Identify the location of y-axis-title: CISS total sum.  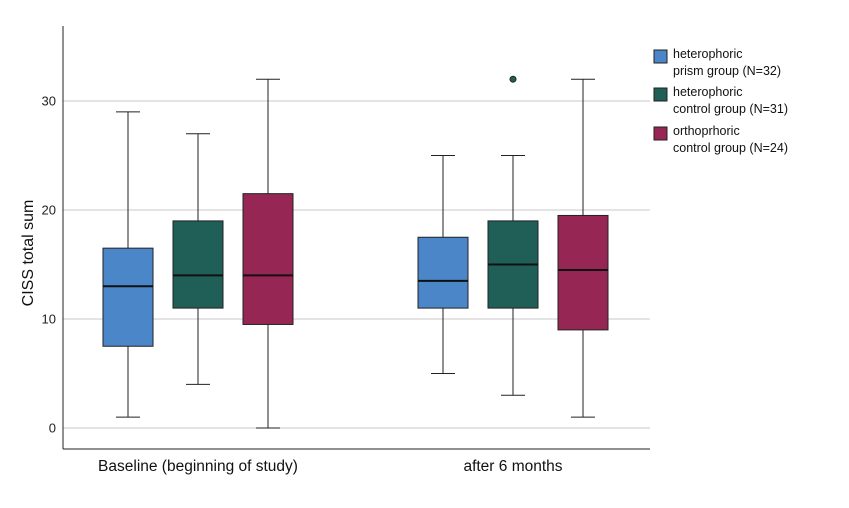
(28, 253).